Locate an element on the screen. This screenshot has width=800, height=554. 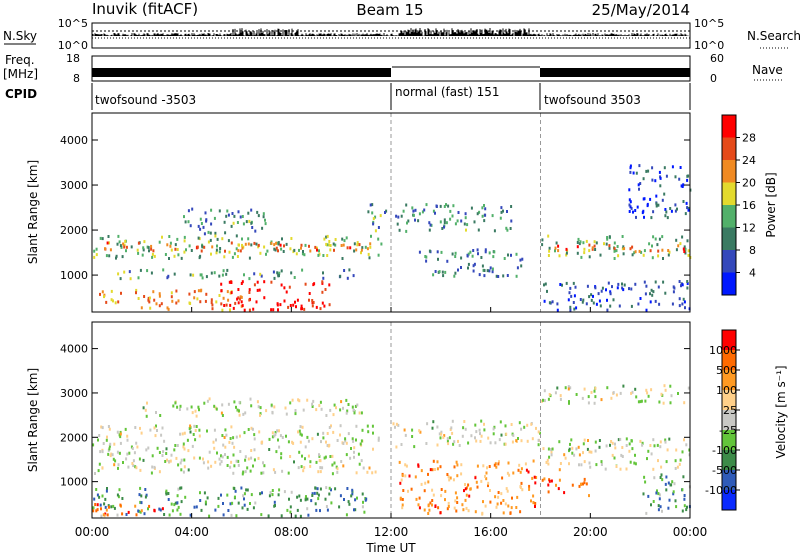
power-colorbar-segment is located at coordinates (729, 283).